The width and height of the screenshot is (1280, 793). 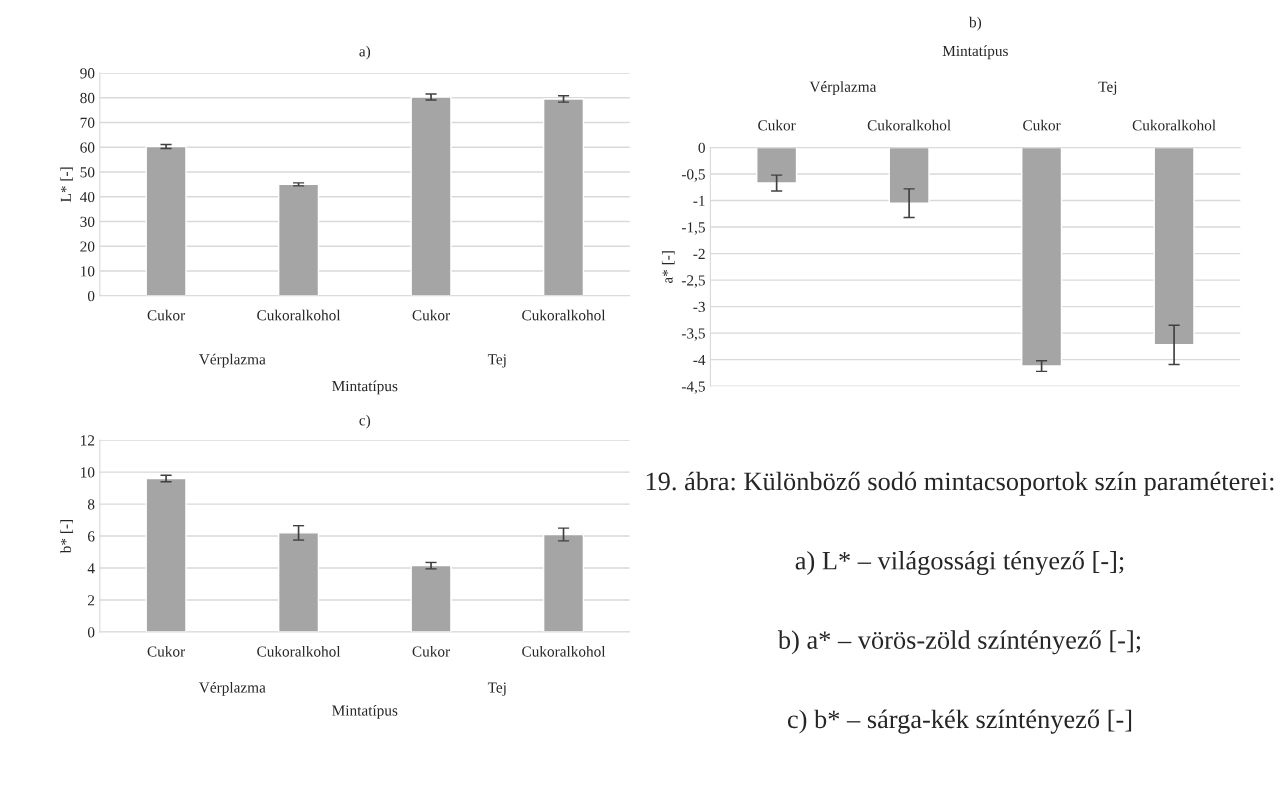 I want to click on text: c) b* – sárga-kék színtényező [-], so click(x=959, y=721).